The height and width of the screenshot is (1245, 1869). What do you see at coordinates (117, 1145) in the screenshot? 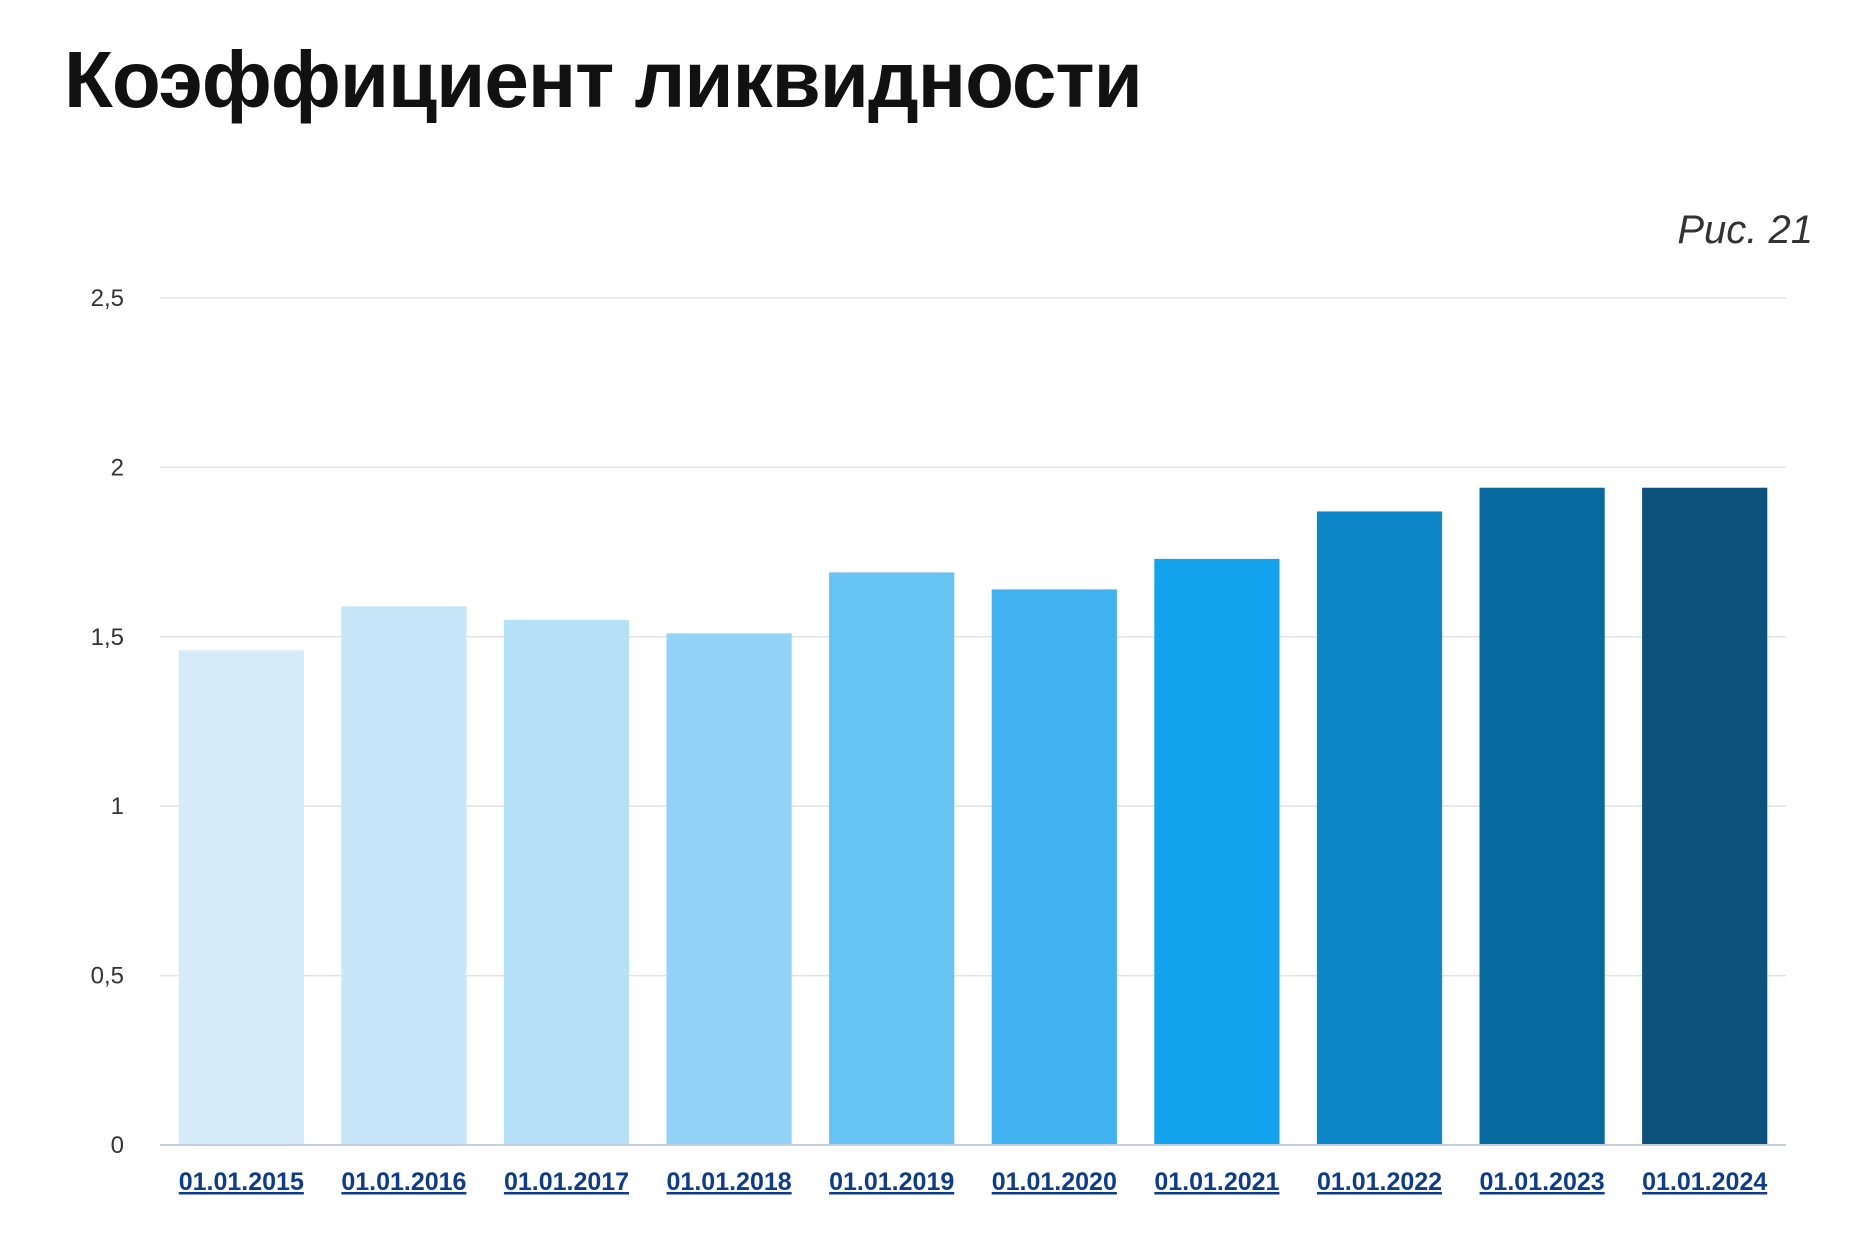
I see `y-tick-label: 0` at bounding box center [117, 1145].